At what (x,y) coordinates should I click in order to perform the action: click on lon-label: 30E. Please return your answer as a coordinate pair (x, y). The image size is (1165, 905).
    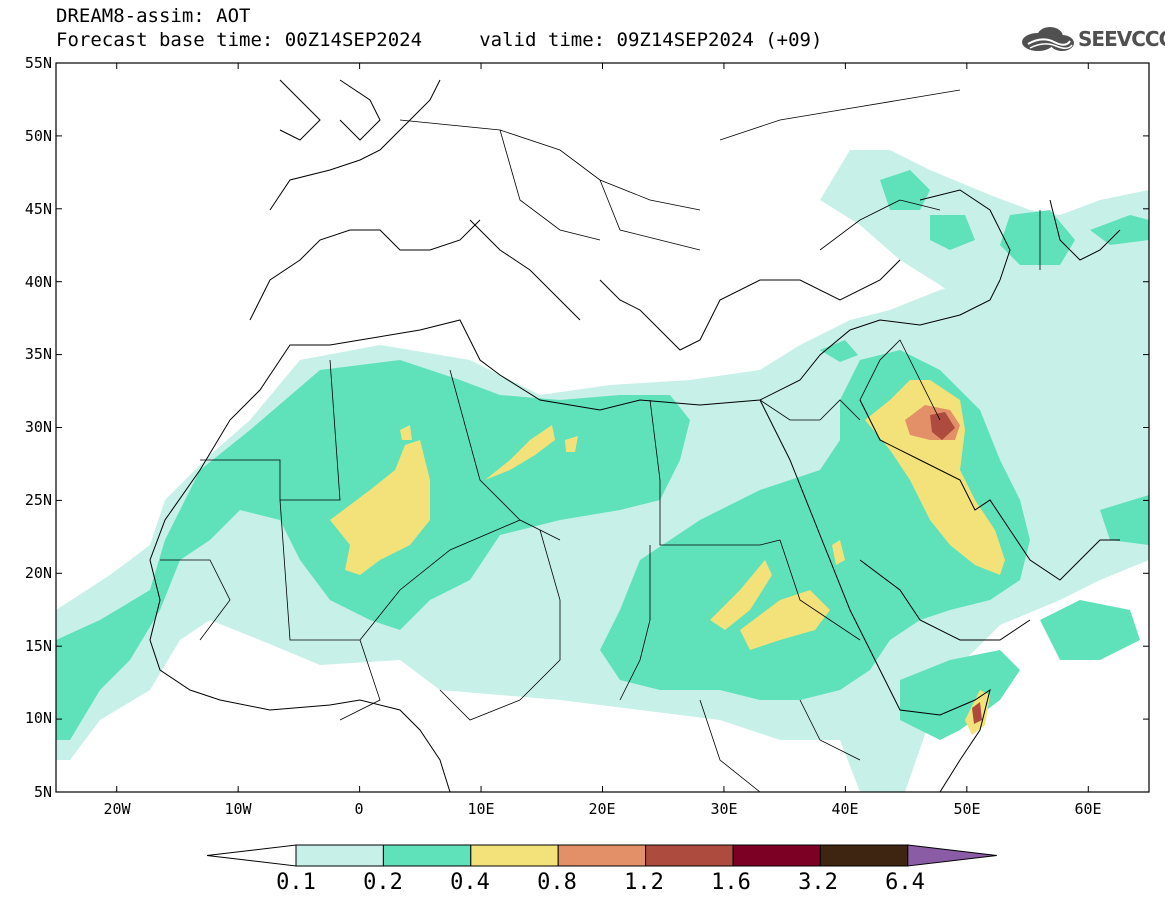
    Looking at the image, I should click on (724, 809).